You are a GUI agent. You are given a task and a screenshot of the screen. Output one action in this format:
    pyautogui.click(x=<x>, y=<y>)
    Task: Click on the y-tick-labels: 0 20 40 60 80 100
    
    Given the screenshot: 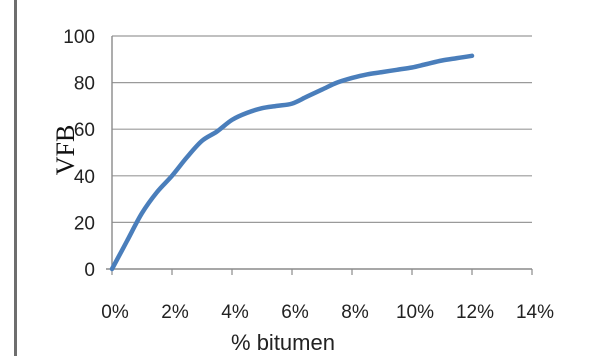 What is the action you would take?
    pyautogui.click(x=79, y=154)
    